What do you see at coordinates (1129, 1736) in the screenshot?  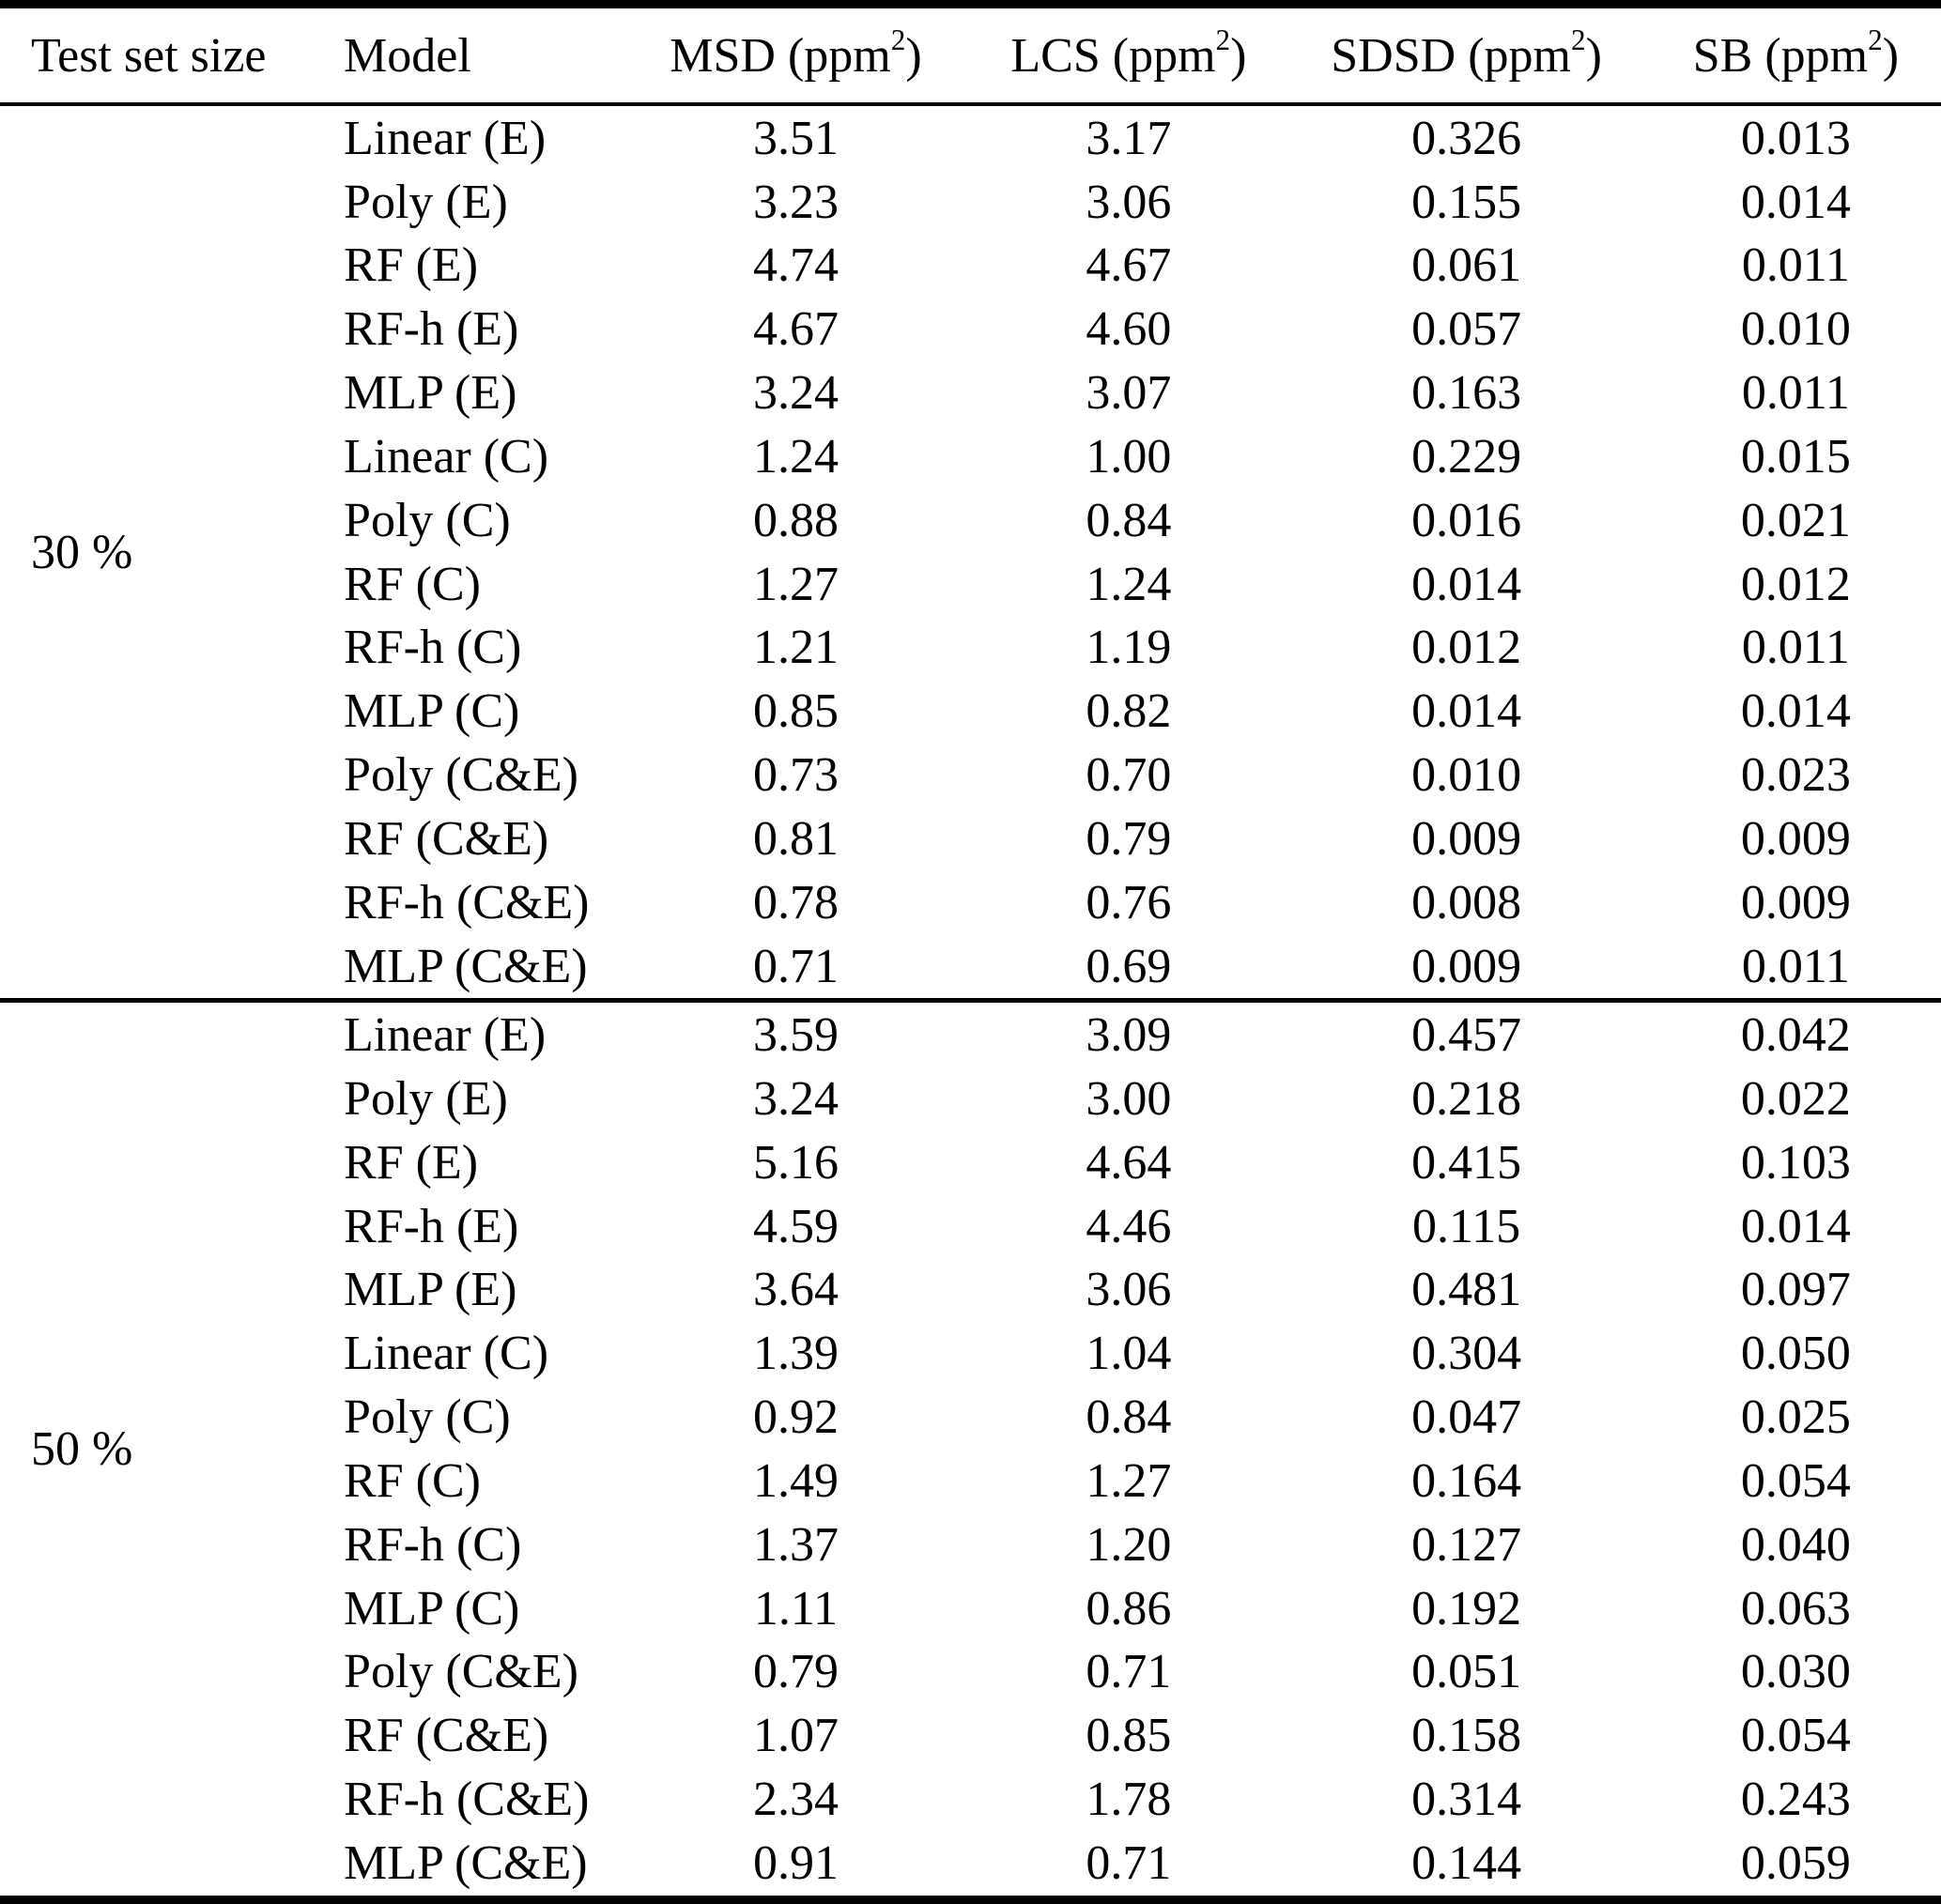 I see `cell-lcs: 0.85` at bounding box center [1129, 1736].